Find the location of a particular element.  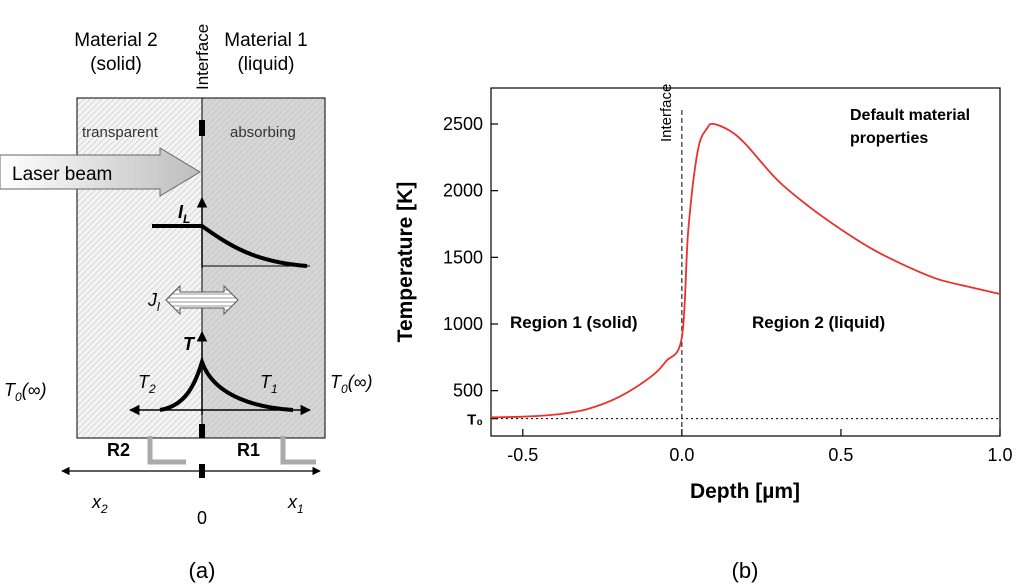

temperature-label: T is located at coordinates (189, 344).